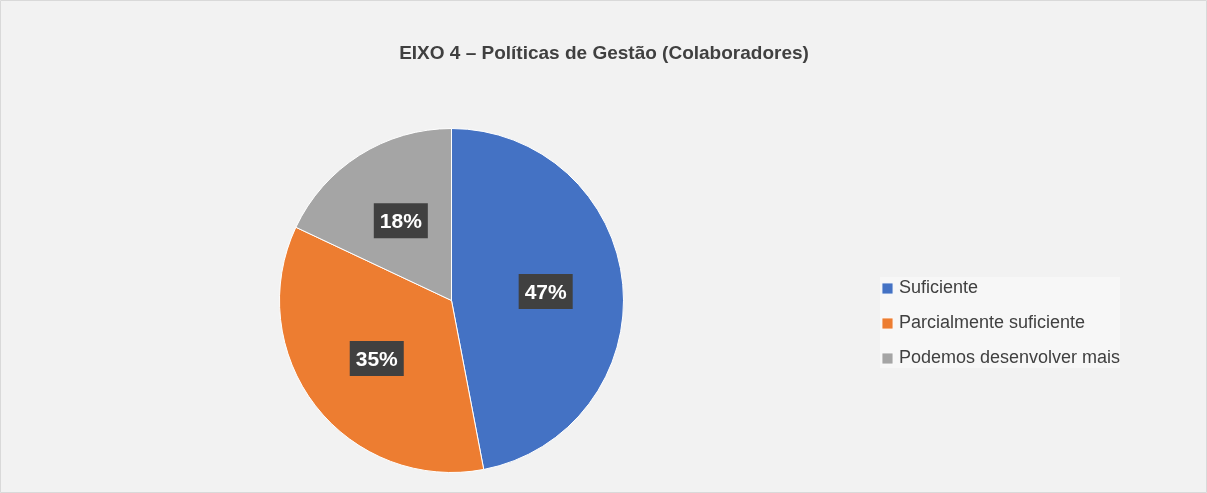 Image resolution: width=1207 pixels, height=493 pixels. Describe the element at coordinates (377, 358) in the screenshot. I see `data-label: 35%` at that location.